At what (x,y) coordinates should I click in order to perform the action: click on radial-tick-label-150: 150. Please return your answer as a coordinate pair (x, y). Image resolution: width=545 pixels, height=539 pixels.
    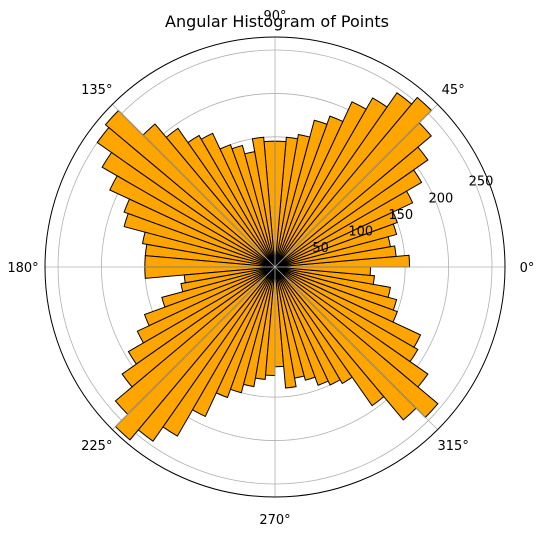
    Looking at the image, I should click on (400, 215).